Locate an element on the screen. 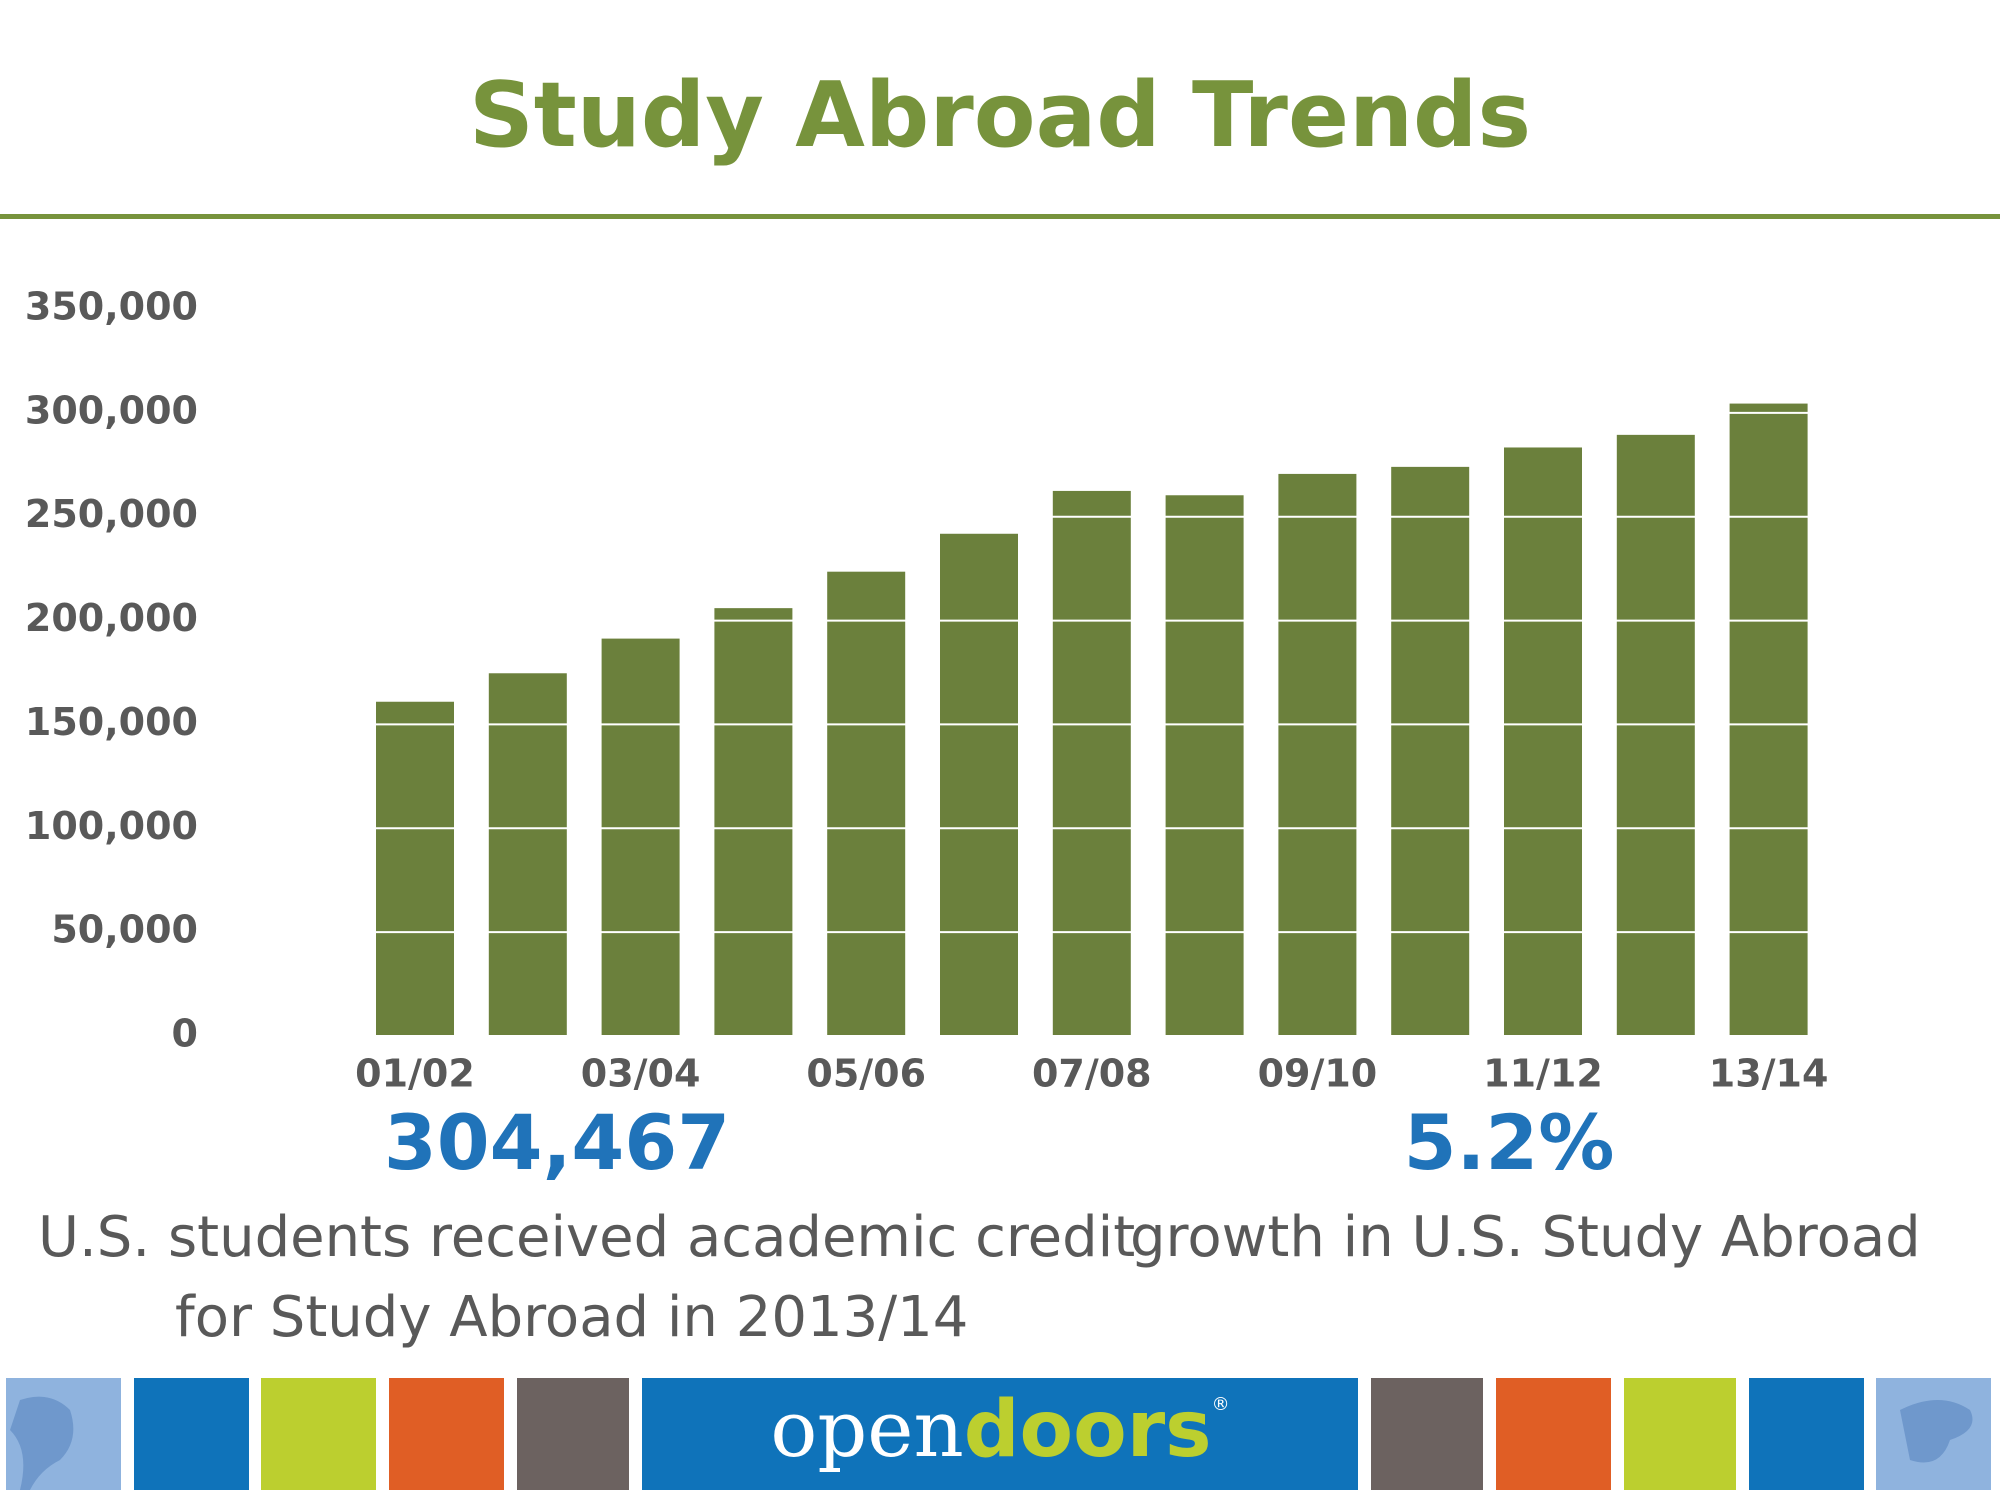 The width and height of the screenshot is (2000, 1500). x-tick-label: 11/12 is located at coordinates (1543, 1074).